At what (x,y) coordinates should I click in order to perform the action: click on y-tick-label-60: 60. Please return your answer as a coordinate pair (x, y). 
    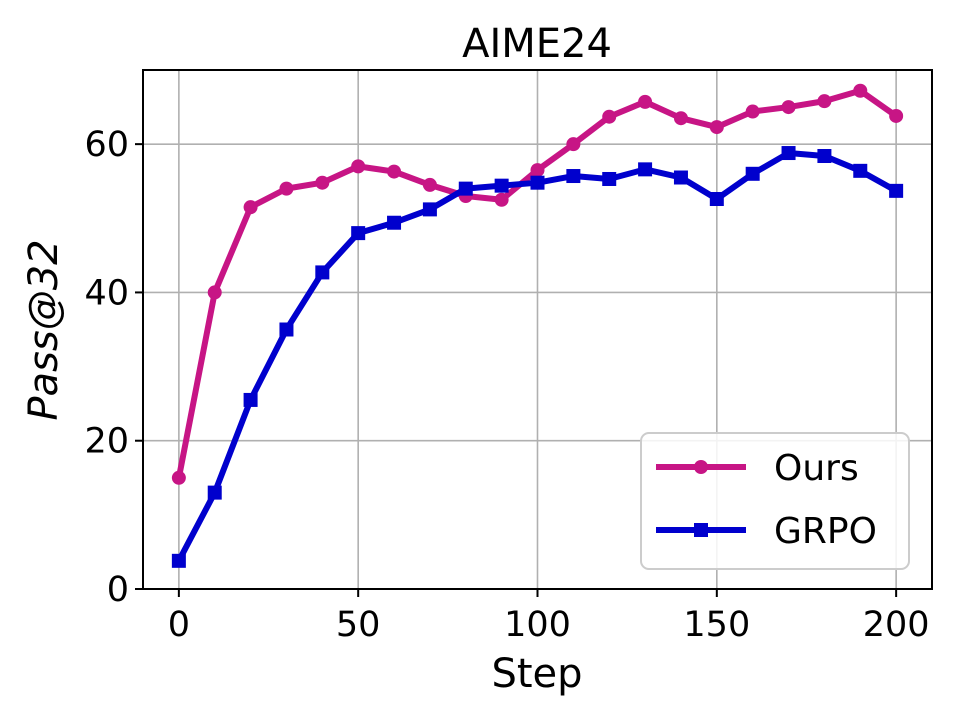
    Looking at the image, I should click on (106, 145).